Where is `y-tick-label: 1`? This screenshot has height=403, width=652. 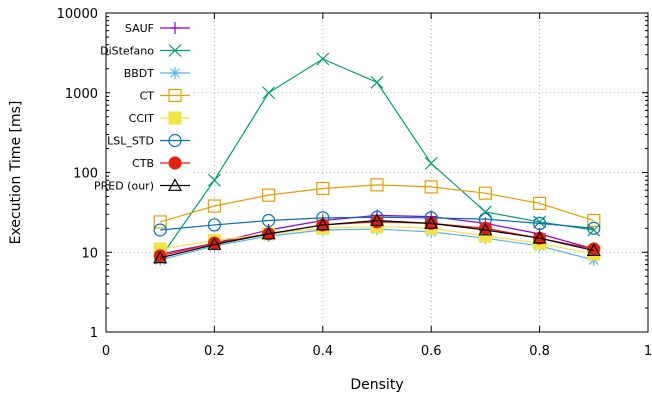 y-tick-label: 1 is located at coordinates (94, 333).